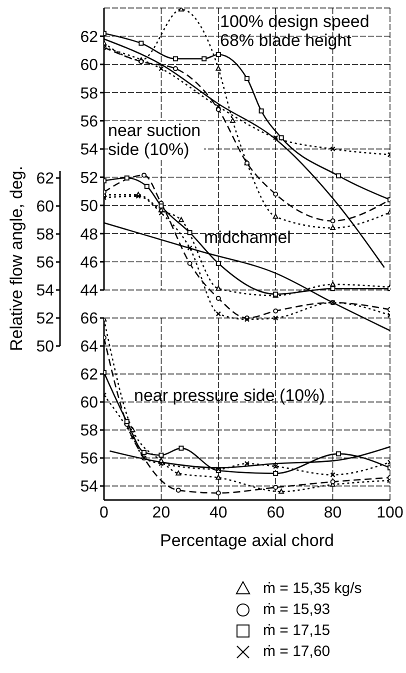 This screenshot has width=406, height=673. What do you see at coordinates (286, 40) in the screenshot?
I see `annotation: 68% blade height` at bounding box center [286, 40].